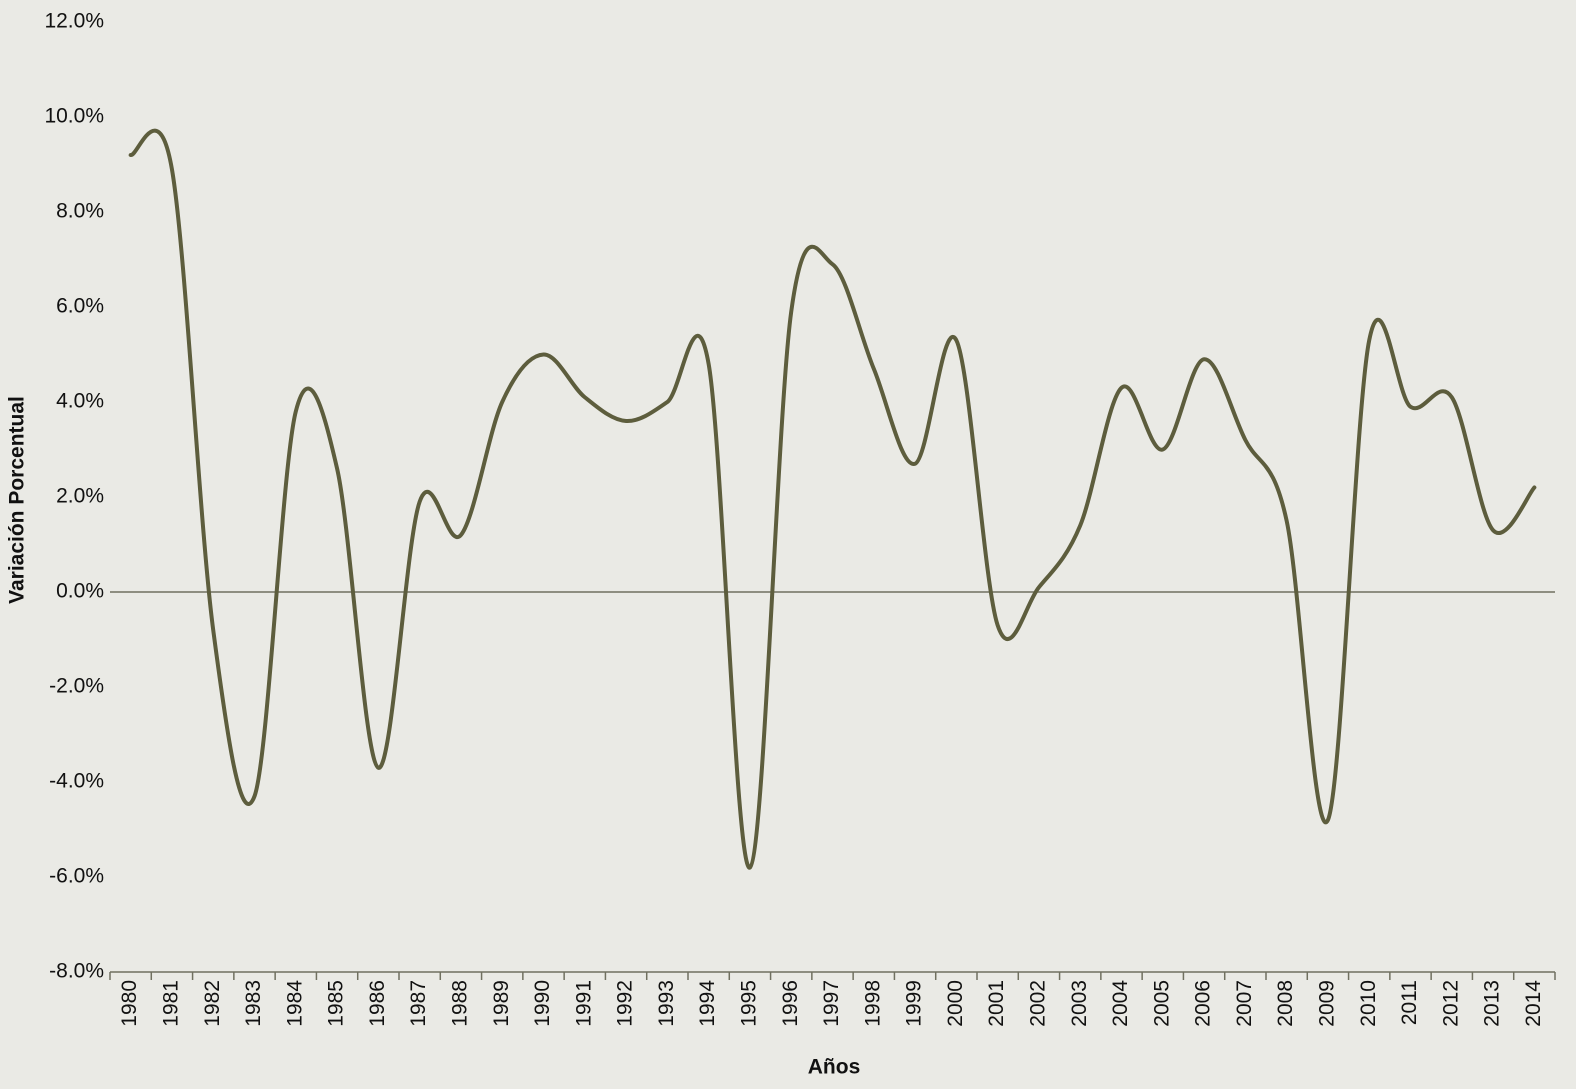 This screenshot has width=1576, height=1089. Describe the element at coordinates (542, 1003) in the screenshot. I see `x-tick-label: 1990` at that location.